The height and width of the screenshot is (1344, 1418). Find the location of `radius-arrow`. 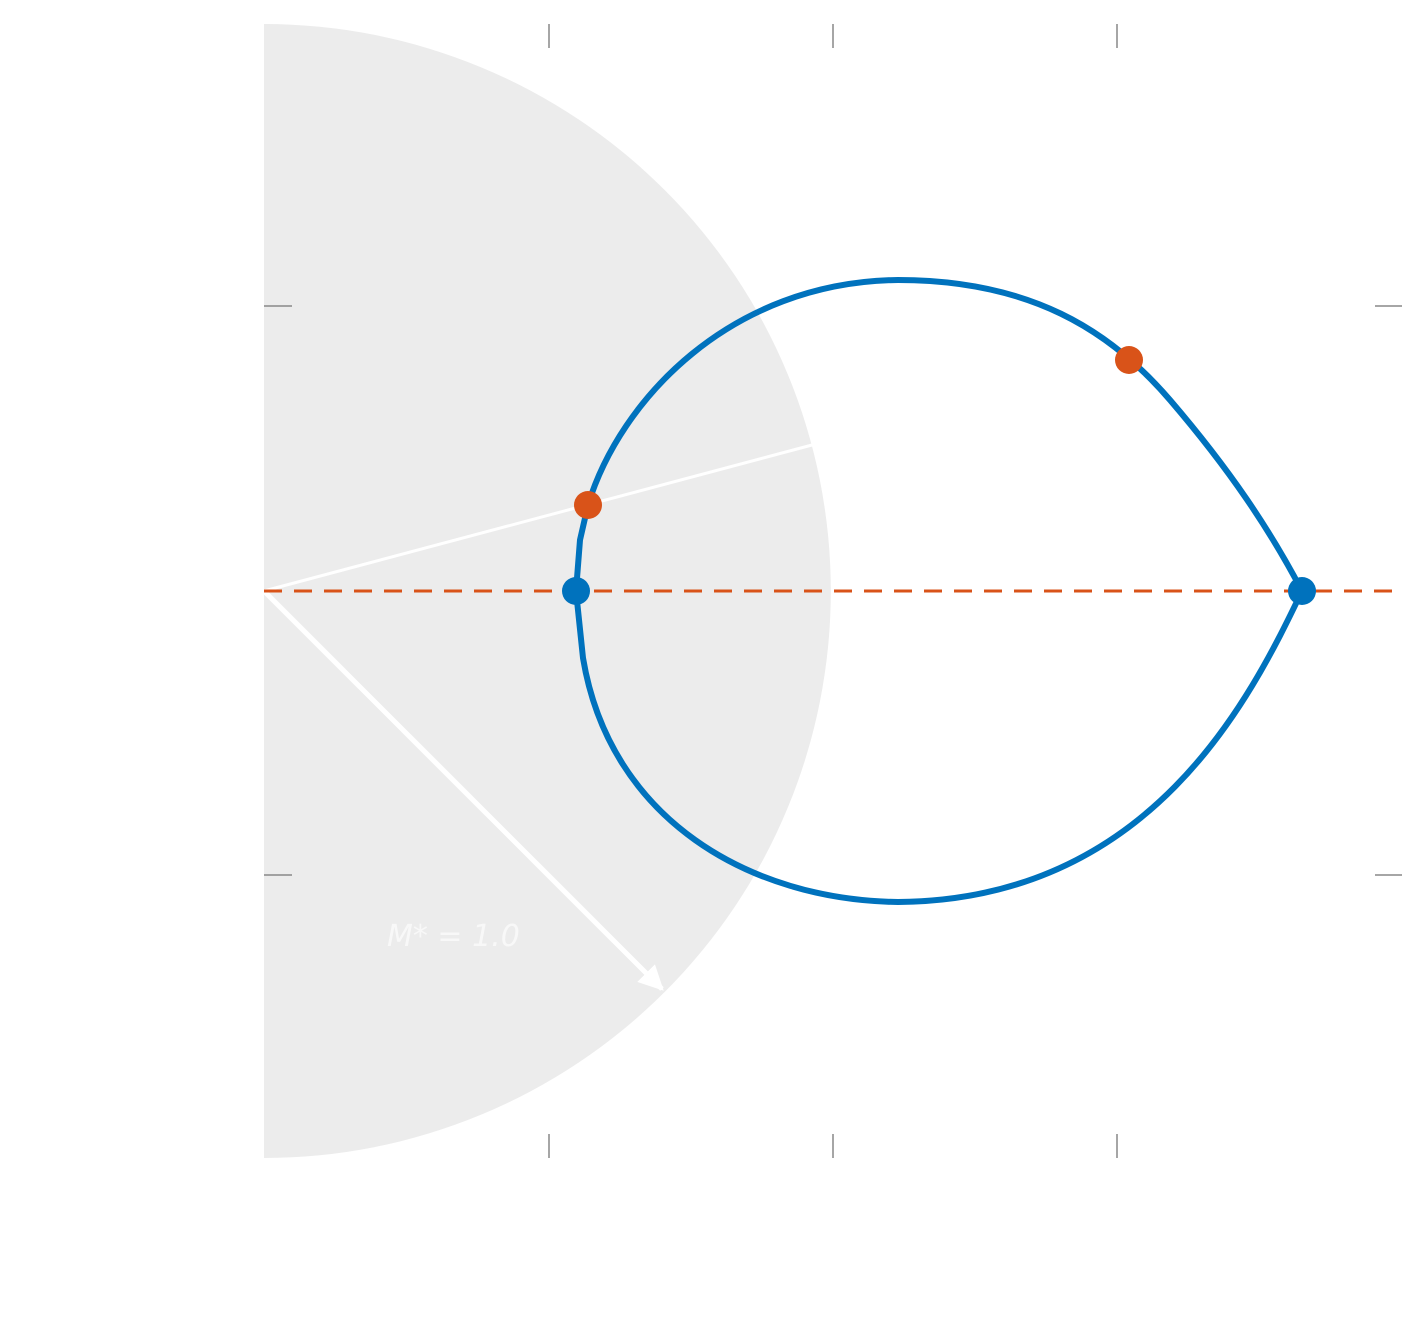

radius-arrow is located at coordinates (463, 790).